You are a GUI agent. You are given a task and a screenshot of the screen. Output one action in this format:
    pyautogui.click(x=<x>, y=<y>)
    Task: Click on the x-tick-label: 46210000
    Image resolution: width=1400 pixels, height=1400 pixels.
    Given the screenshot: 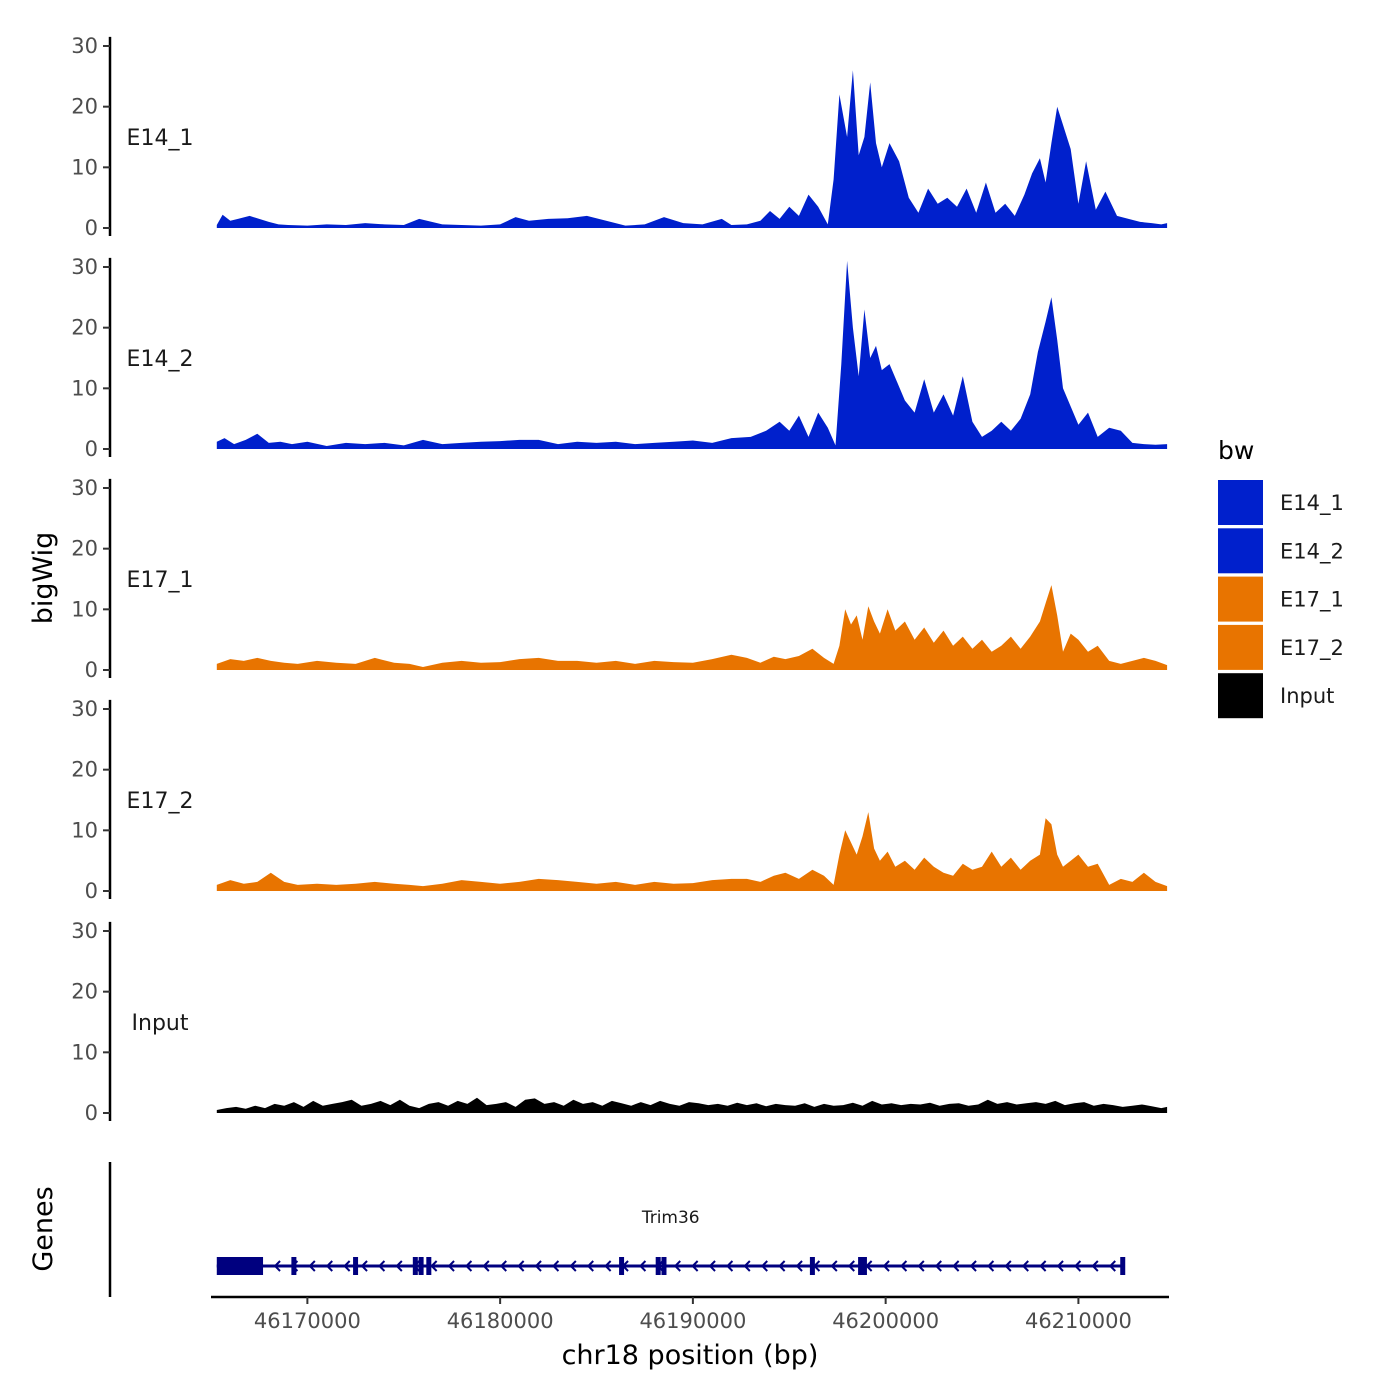 What is the action you would take?
    pyautogui.click(x=1078, y=1321)
    